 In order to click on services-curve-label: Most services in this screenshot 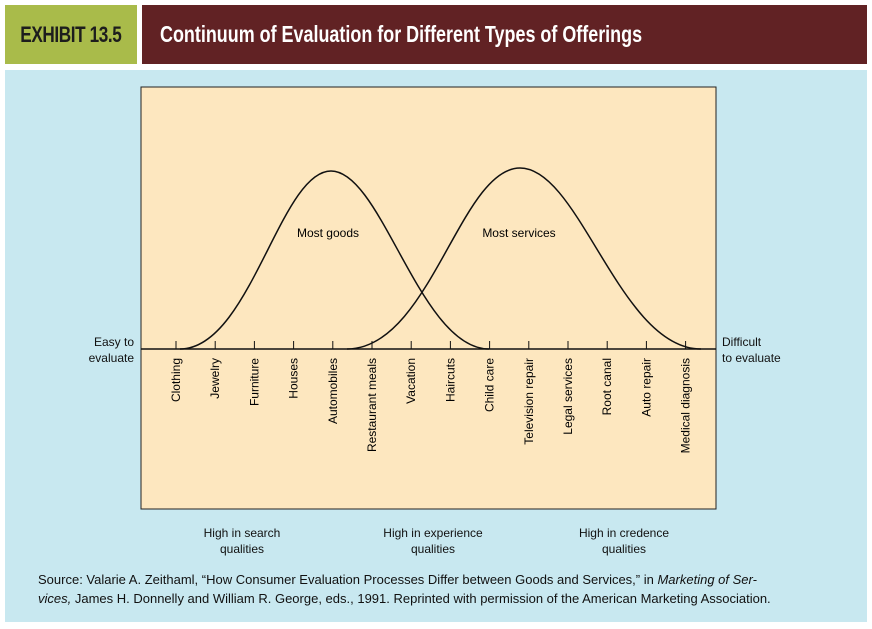, I will do `click(518, 233)`.